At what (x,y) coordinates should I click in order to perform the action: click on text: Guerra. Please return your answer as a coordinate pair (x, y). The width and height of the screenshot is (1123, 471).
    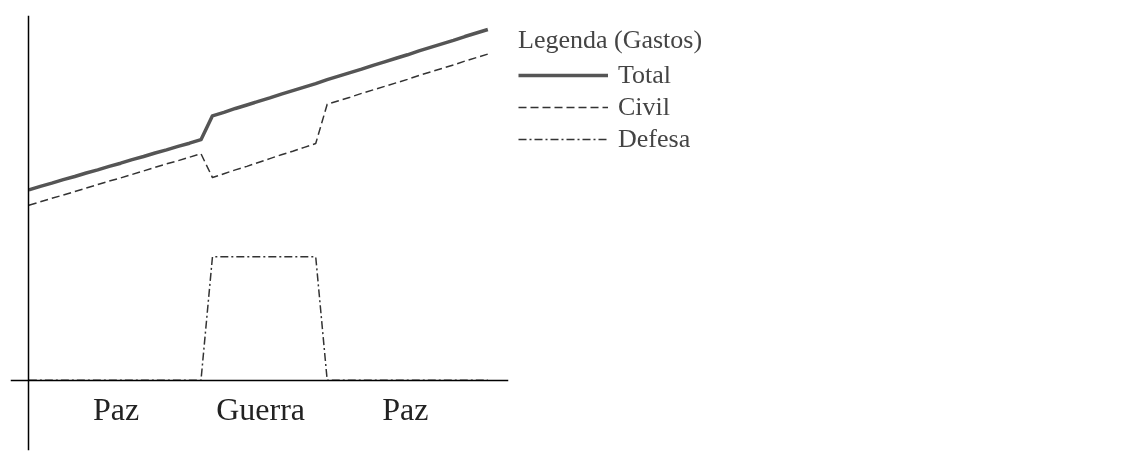
    Looking at the image, I should click on (261, 408).